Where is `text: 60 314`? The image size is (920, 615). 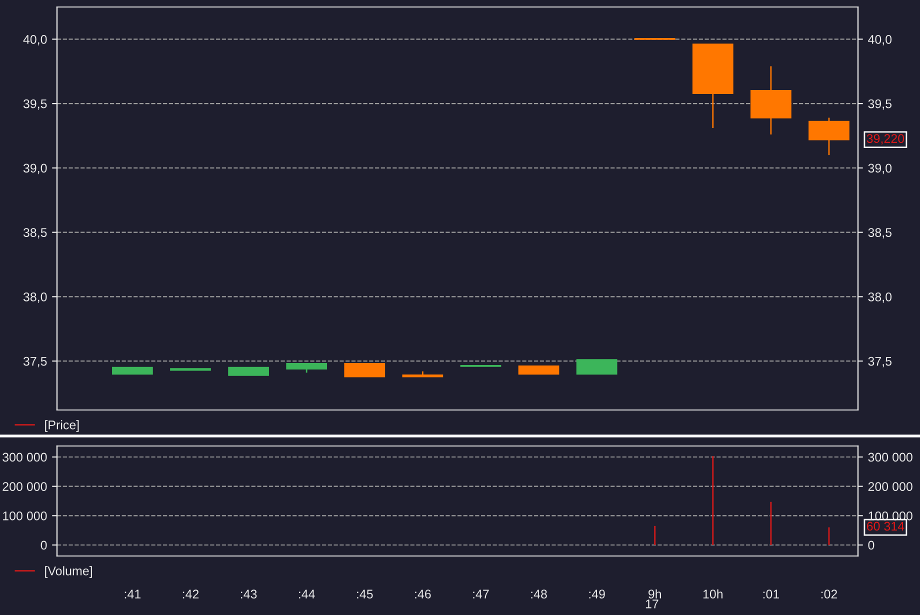
text: 60 314 is located at coordinates (885, 526).